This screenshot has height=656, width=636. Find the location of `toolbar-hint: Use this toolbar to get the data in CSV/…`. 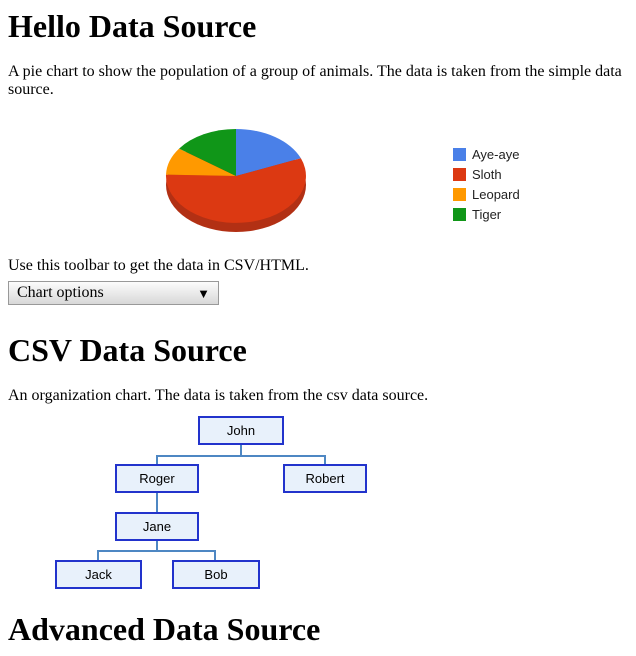

toolbar-hint: Use this toolbar to get the data in CSV/… is located at coordinates (158, 265).